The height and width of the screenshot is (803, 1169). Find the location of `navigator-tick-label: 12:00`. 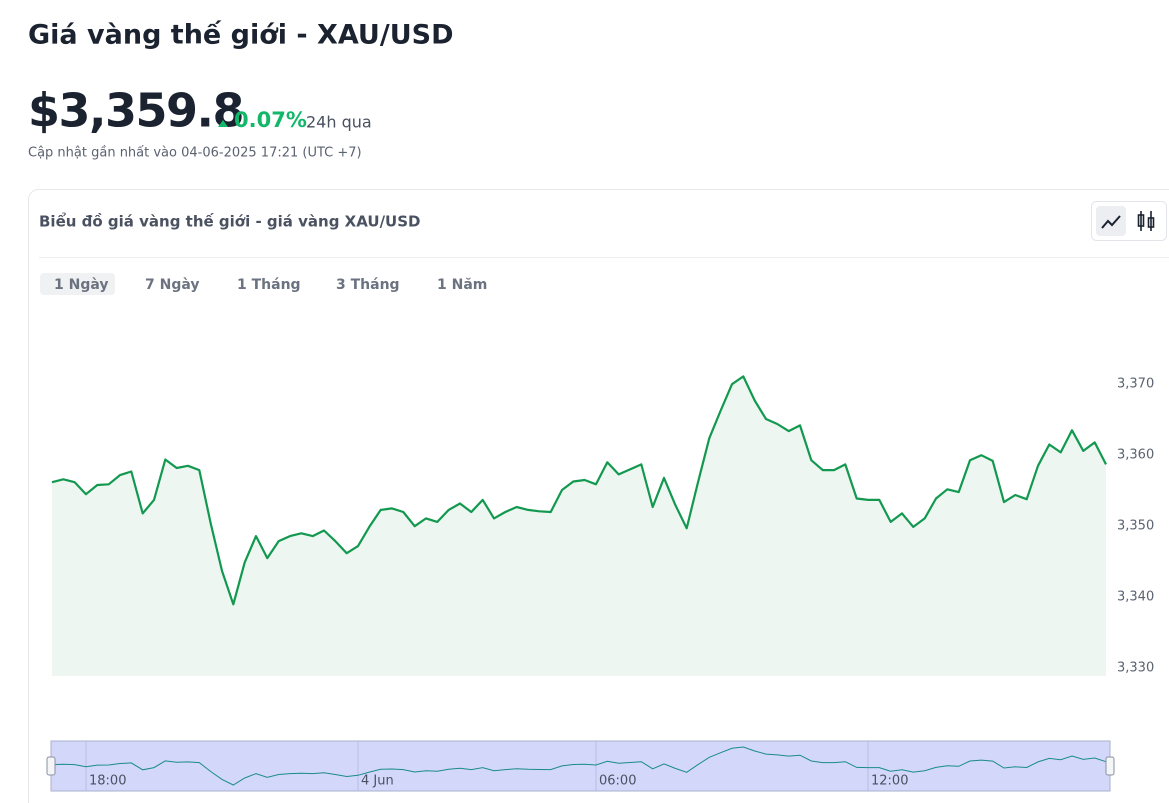

navigator-tick-label: 12:00 is located at coordinates (889, 781).